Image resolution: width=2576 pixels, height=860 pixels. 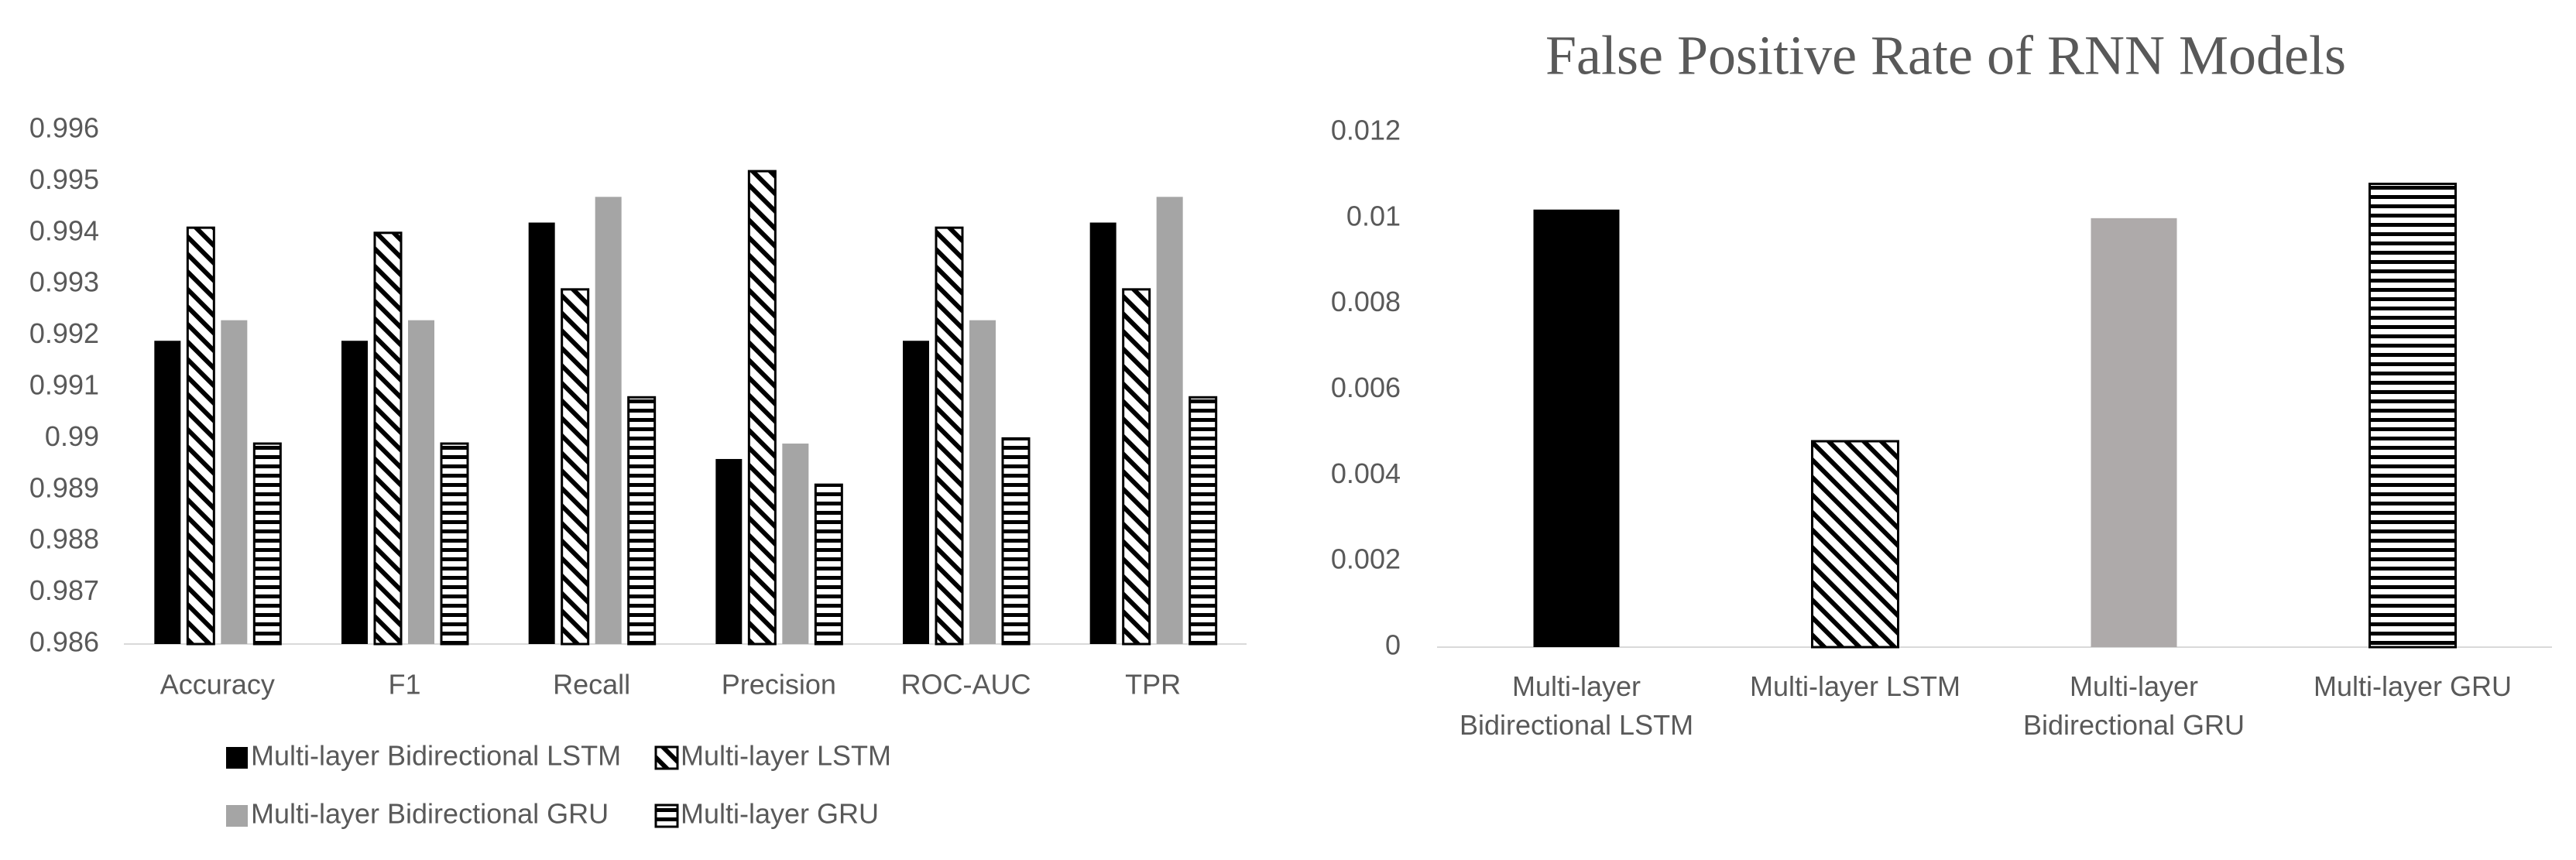 I want to click on y-tick-label: 0, so click(x=1393, y=645).